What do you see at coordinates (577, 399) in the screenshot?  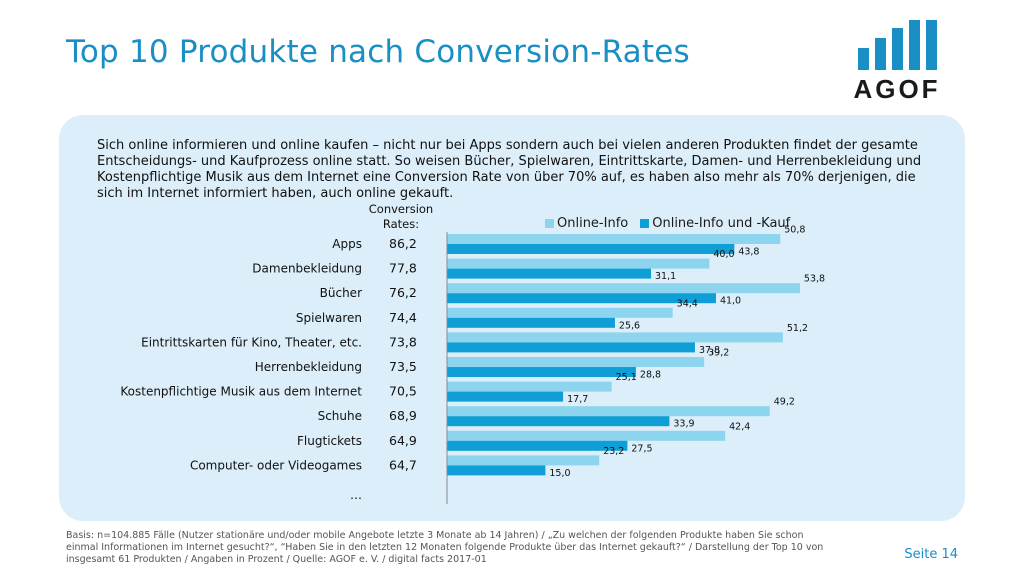 I see `data-label-online-info-kauf: 17,7` at bounding box center [577, 399].